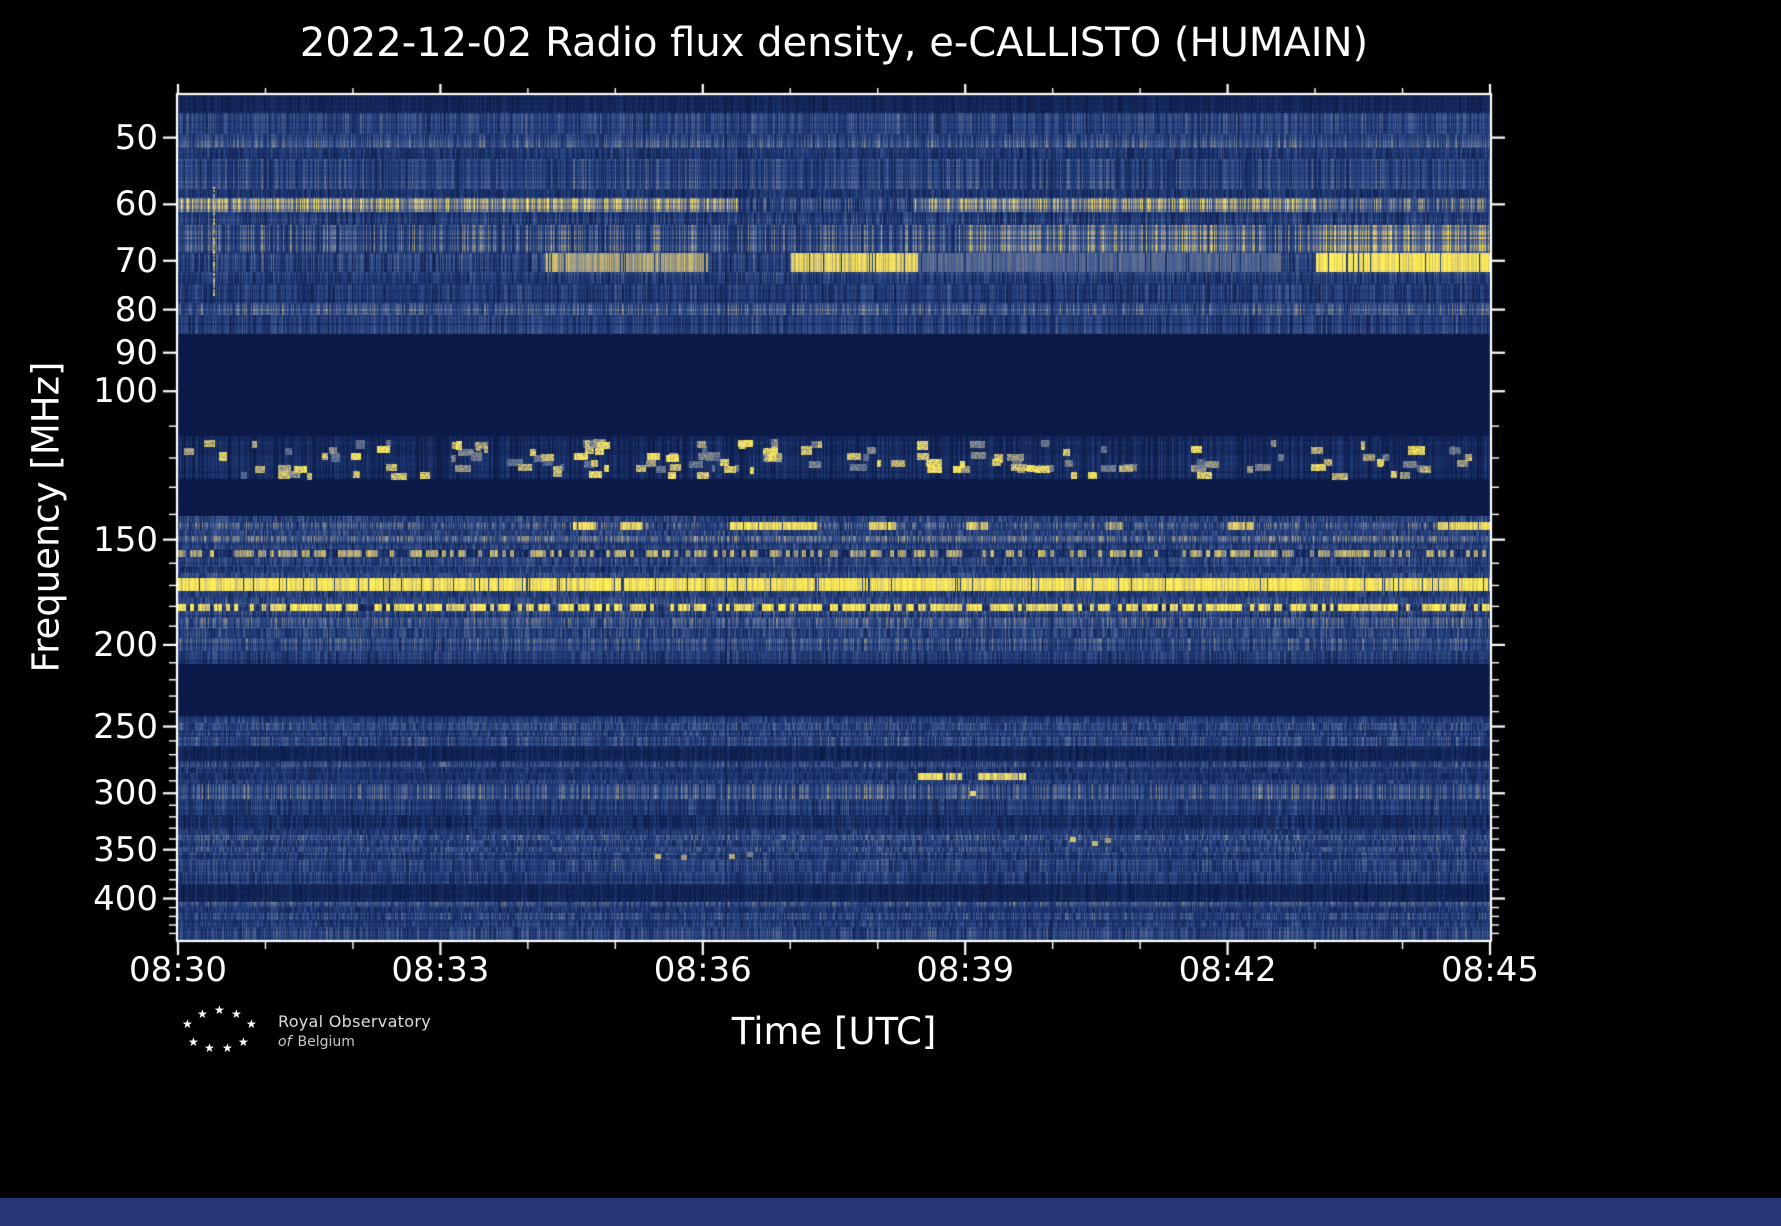  What do you see at coordinates (834, 1031) in the screenshot?
I see `x-axis-label: Time [UTC]` at bounding box center [834, 1031].